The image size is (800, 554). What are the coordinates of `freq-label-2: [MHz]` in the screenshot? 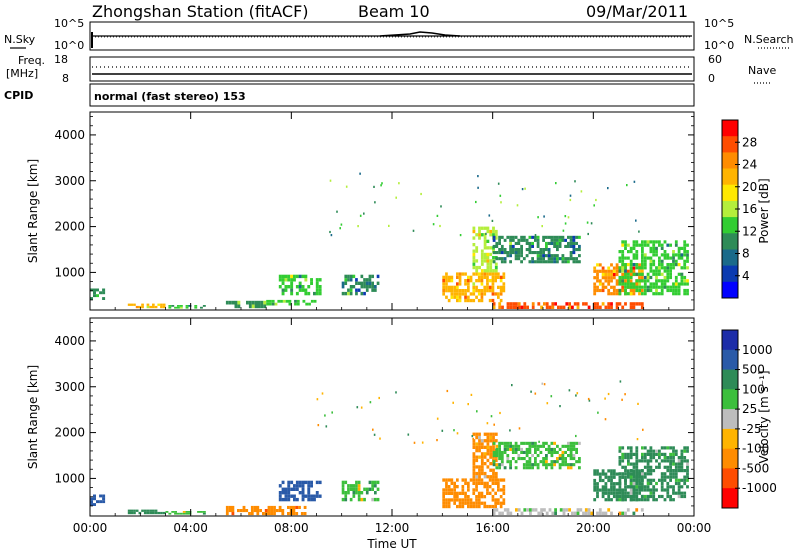 It's located at (22, 73).